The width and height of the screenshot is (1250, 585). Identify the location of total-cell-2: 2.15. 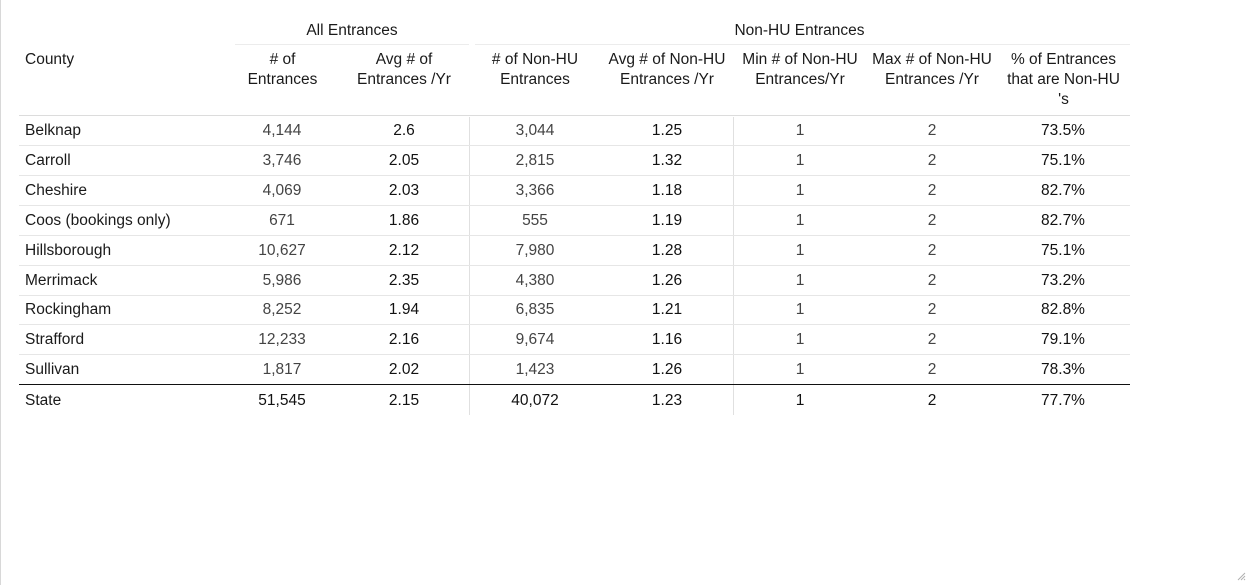
(404, 400).